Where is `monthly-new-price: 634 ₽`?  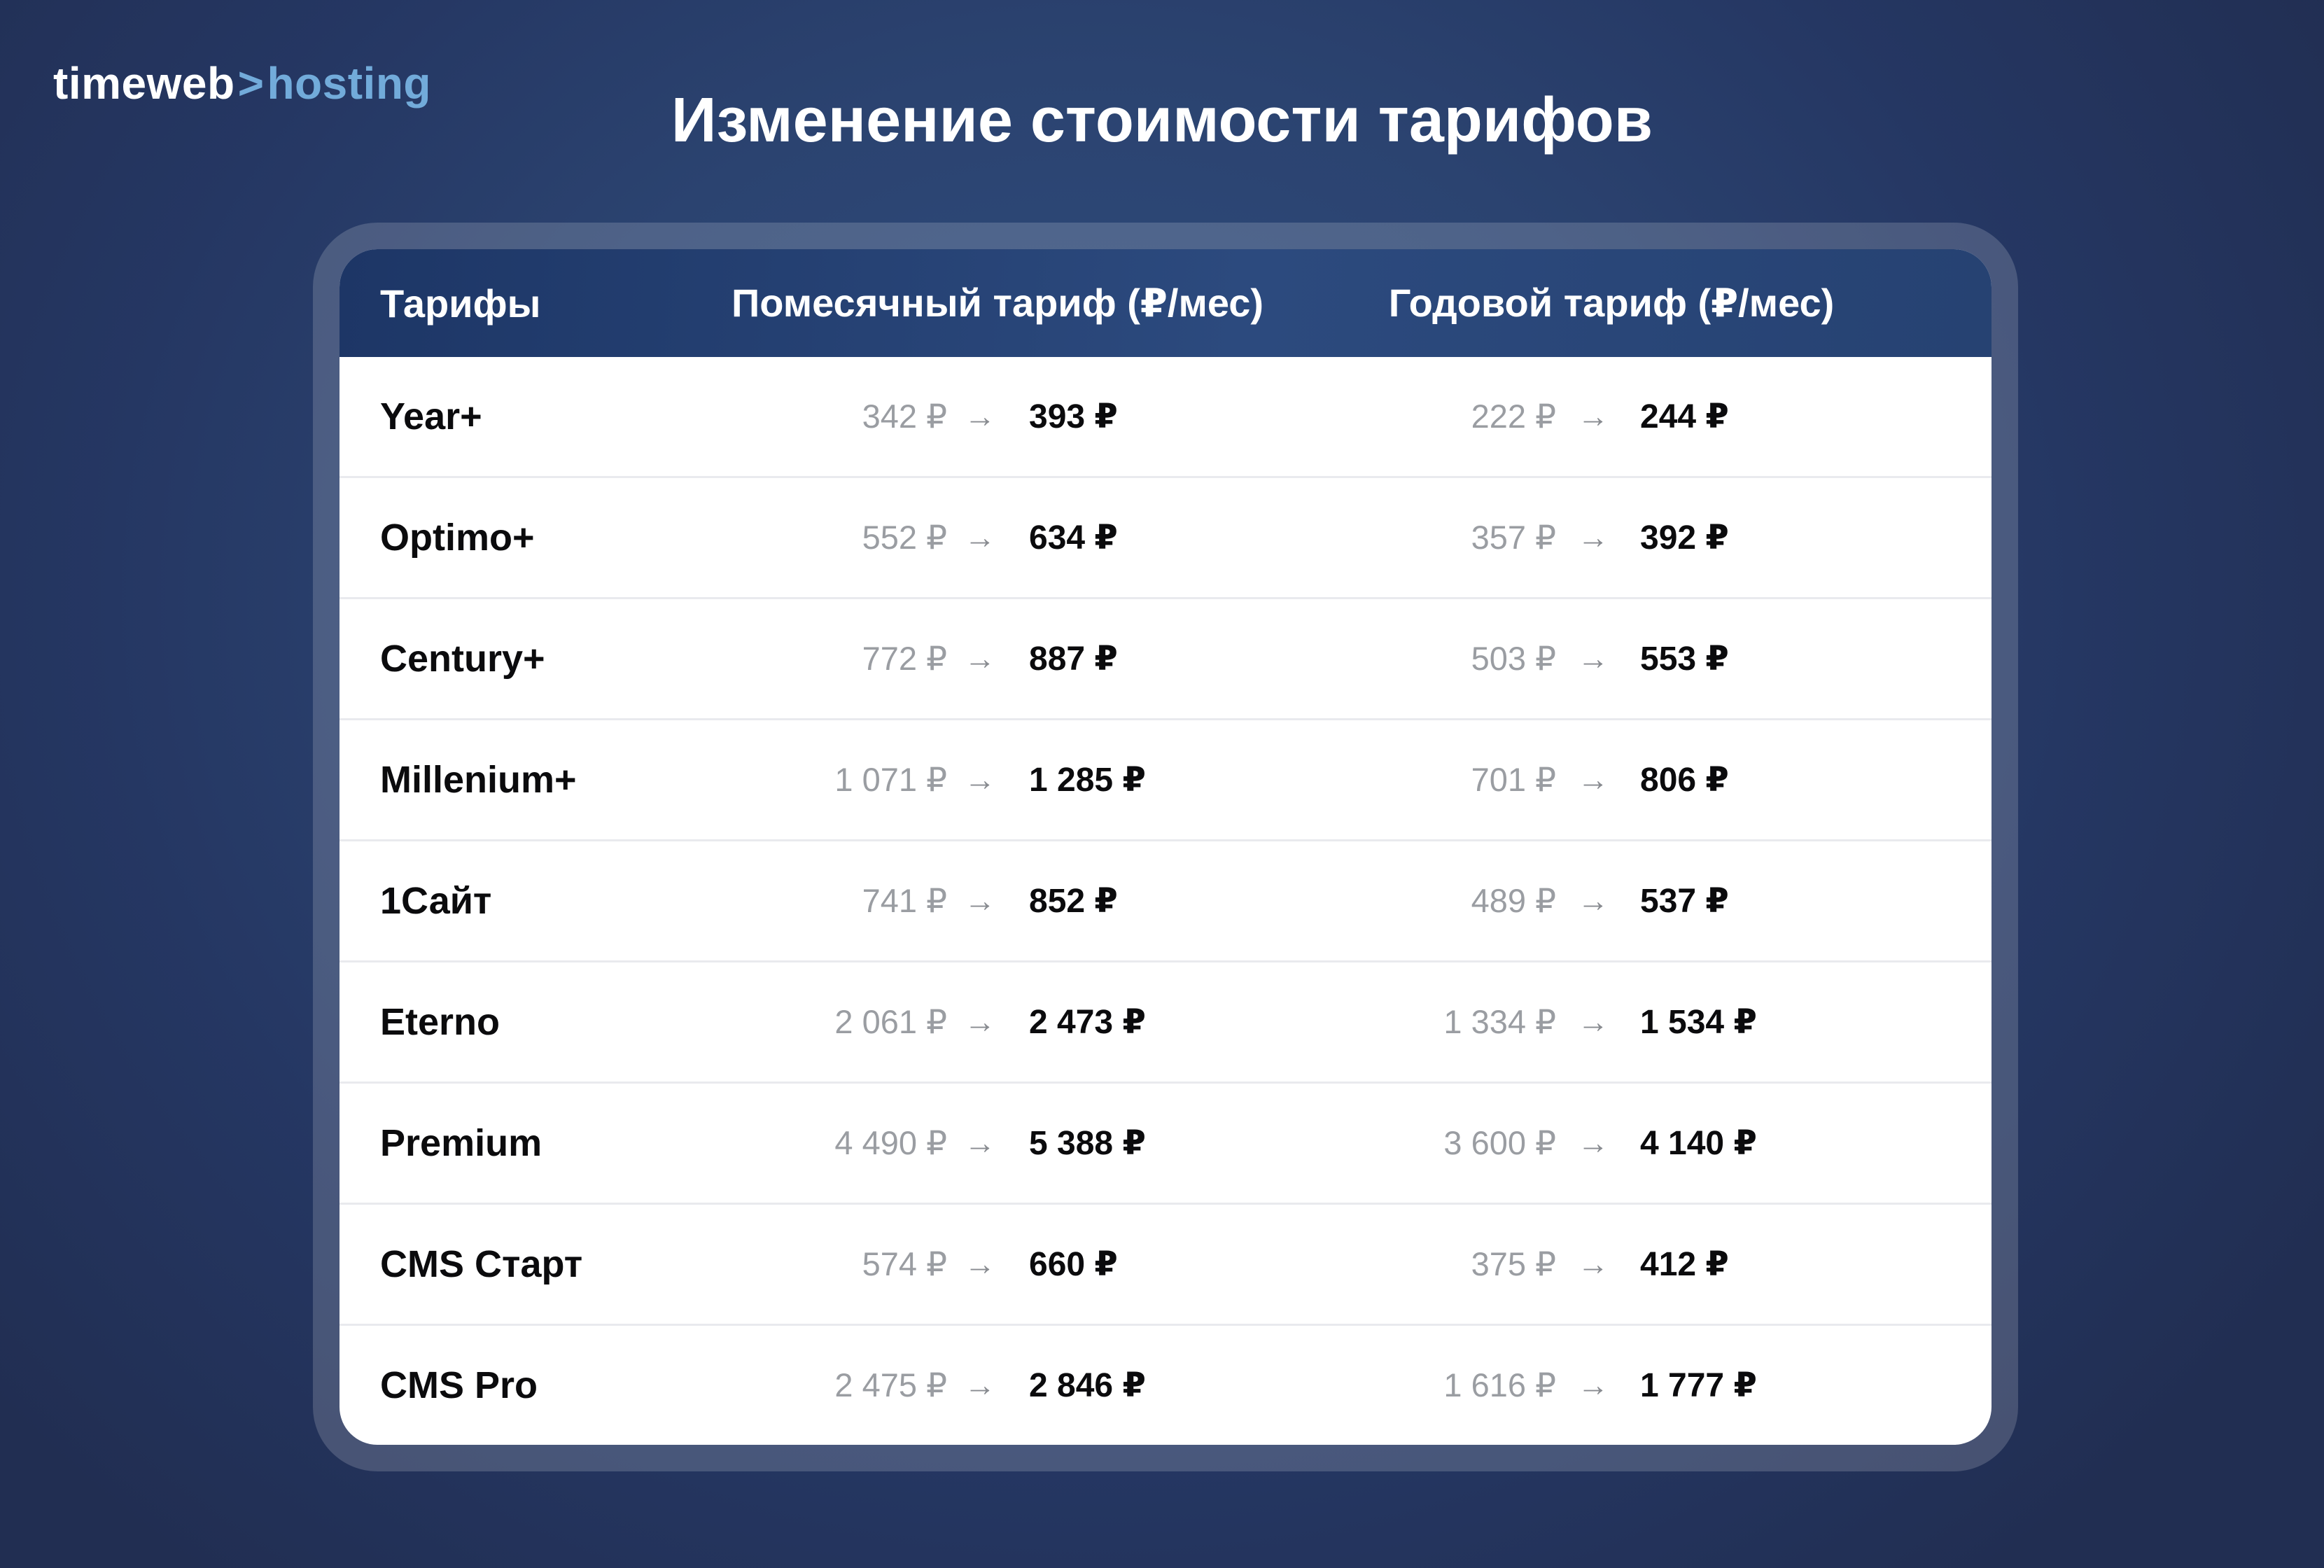
monthly-new-price: 634 ₽ is located at coordinates (1073, 537).